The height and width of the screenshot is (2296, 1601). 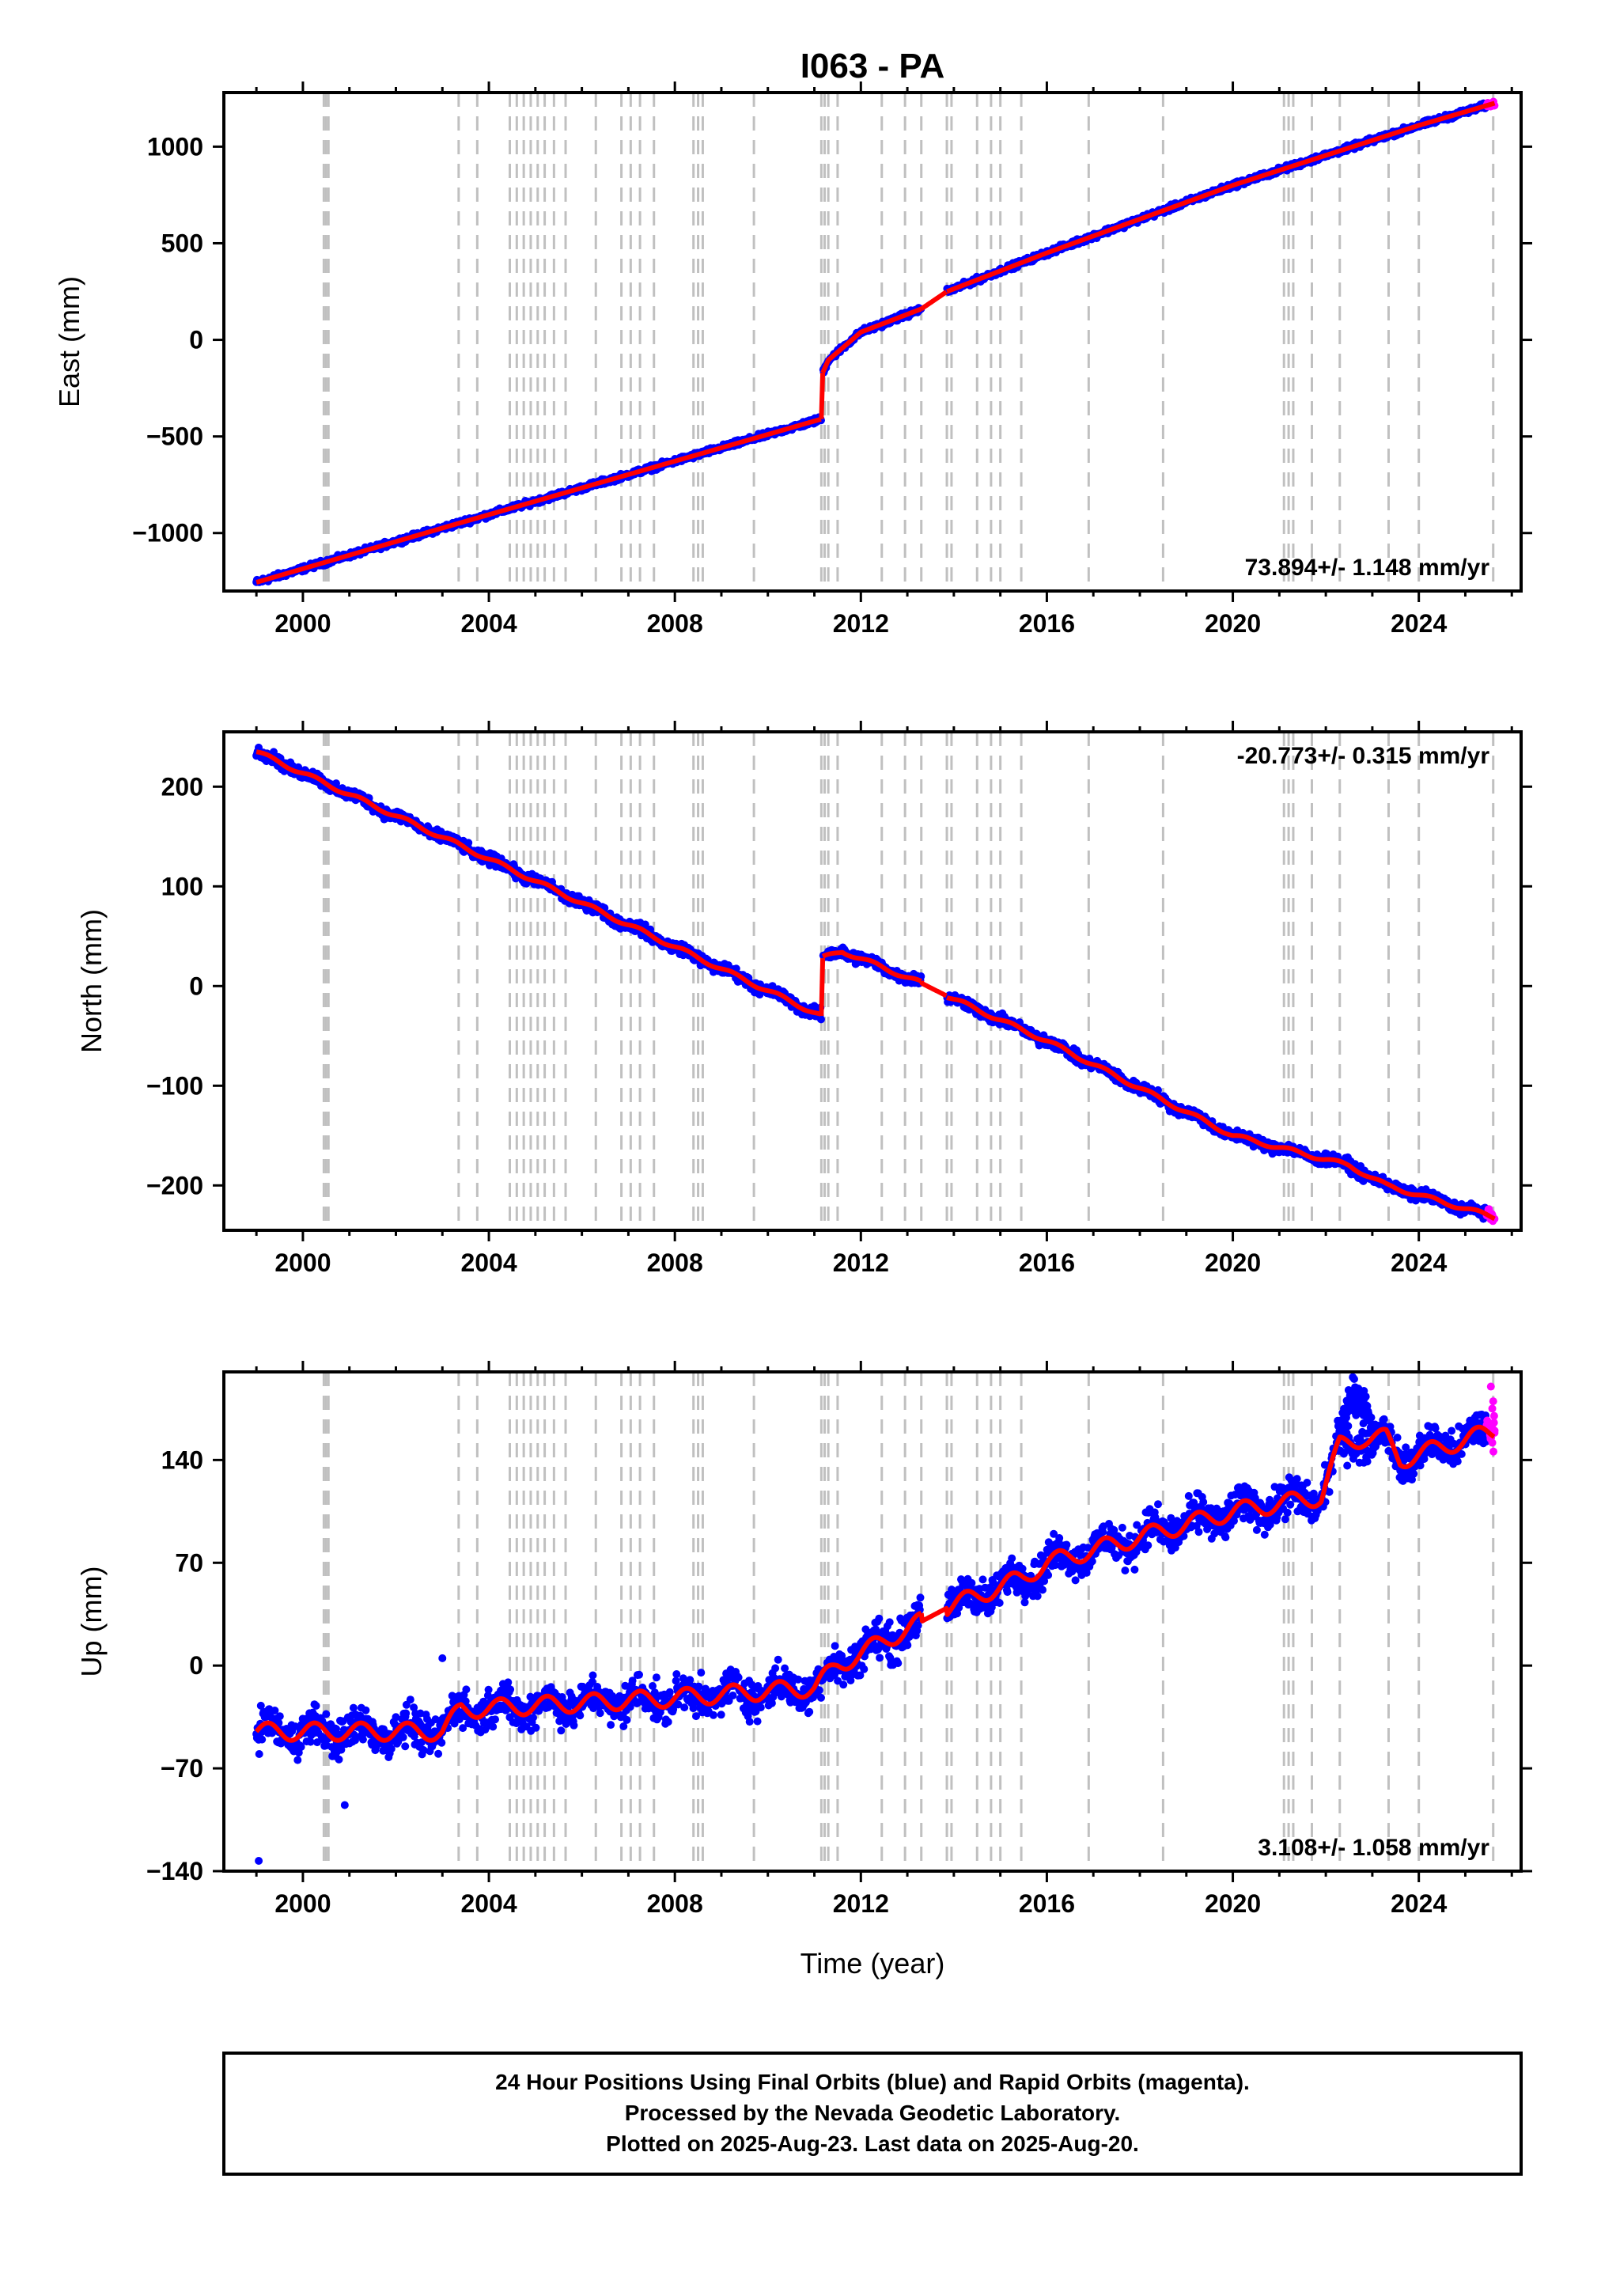 I want to click on y-tick-label: −500, so click(x=175, y=437).